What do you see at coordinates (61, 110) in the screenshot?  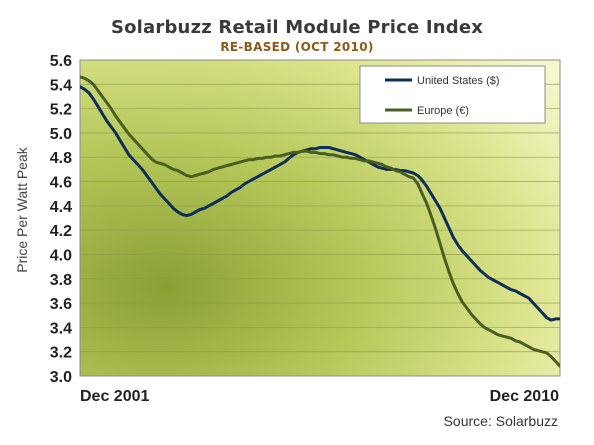 I see `y-tick-label: 5.2` at bounding box center [61, 110].